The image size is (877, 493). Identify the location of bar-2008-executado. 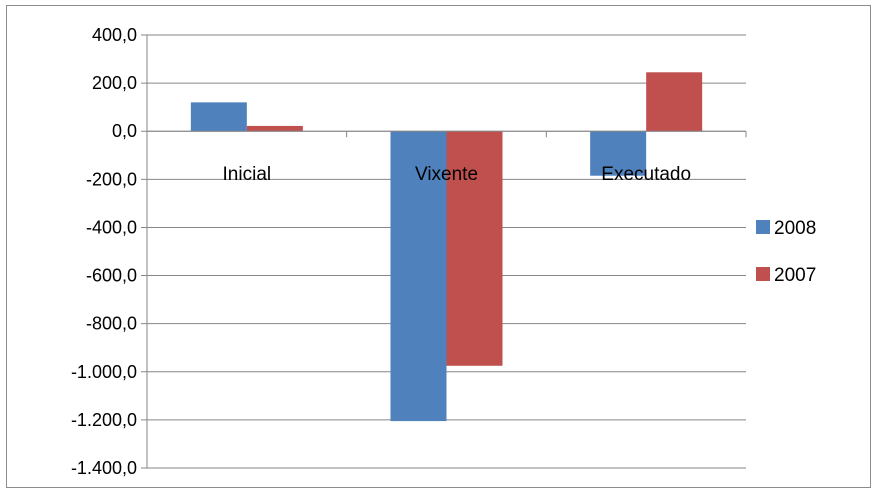
(618, 153).